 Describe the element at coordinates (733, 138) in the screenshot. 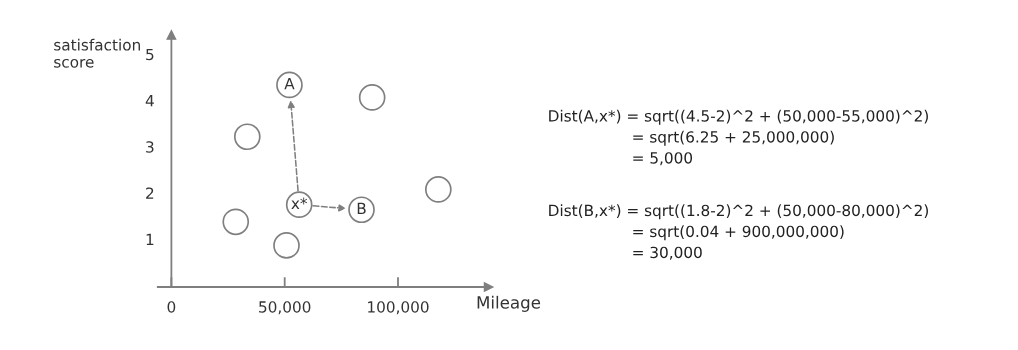

I see `text: = sqrt(6.25 + 25,000,000)` at that location.